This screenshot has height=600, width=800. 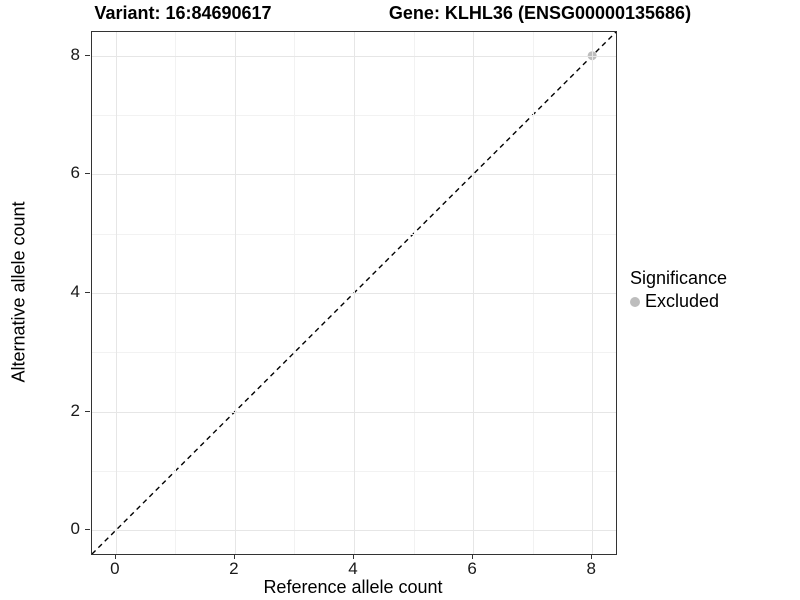 I want to click on x-tick-label: 4, so click(x=353, y=568).